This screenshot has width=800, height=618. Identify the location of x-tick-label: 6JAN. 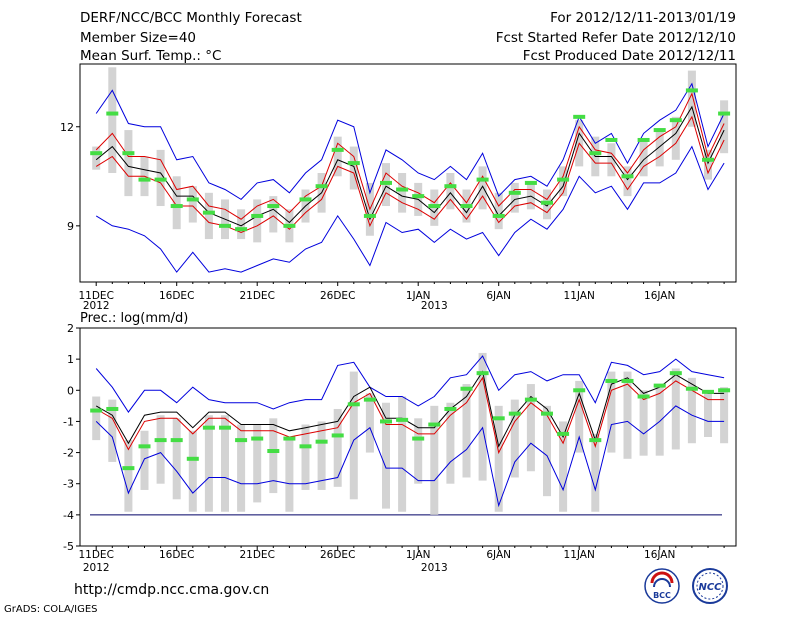
(498, 555).